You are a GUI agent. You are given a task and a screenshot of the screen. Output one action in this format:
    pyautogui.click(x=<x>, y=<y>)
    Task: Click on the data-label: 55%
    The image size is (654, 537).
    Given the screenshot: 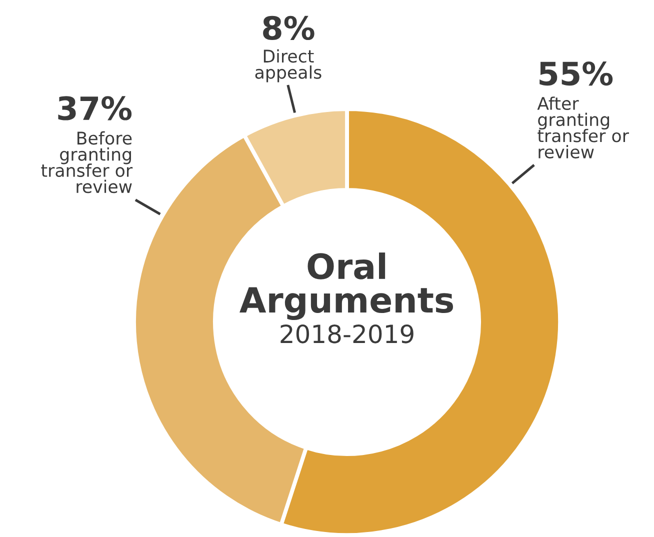 What is the action you would take?
    pyautogui.click(x=576, y=73)
    